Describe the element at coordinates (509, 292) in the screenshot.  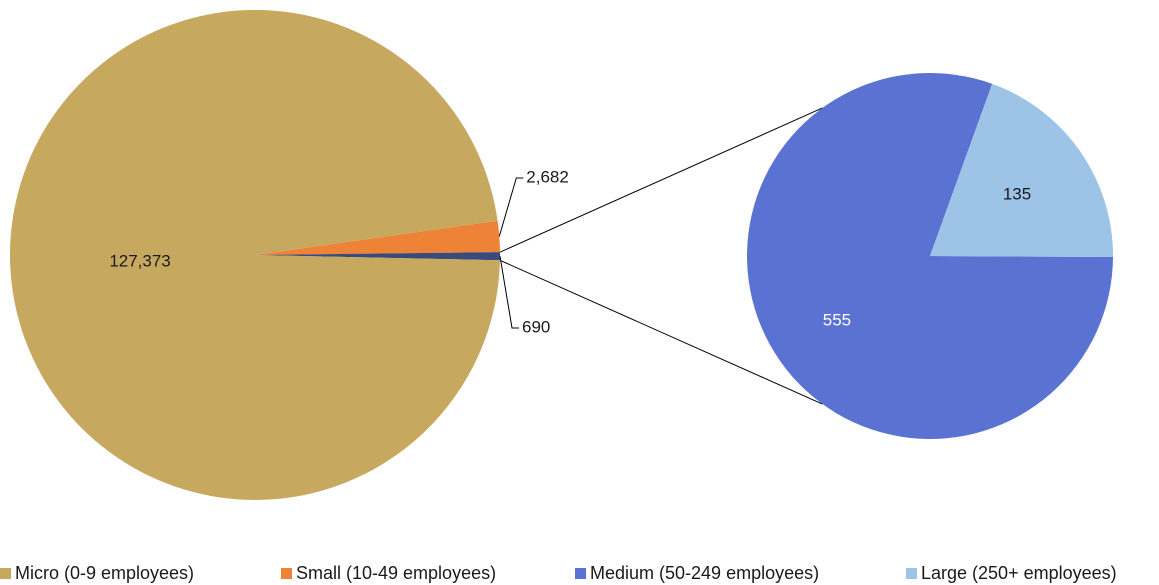
I see `leader-line-other` at that location.